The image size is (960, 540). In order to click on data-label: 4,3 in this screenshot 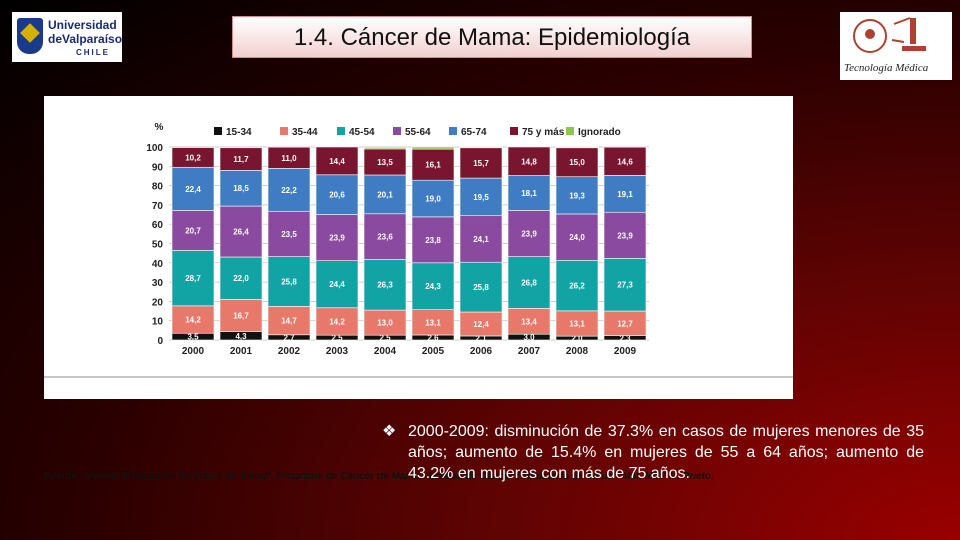, I will do `click(241, 336)`.